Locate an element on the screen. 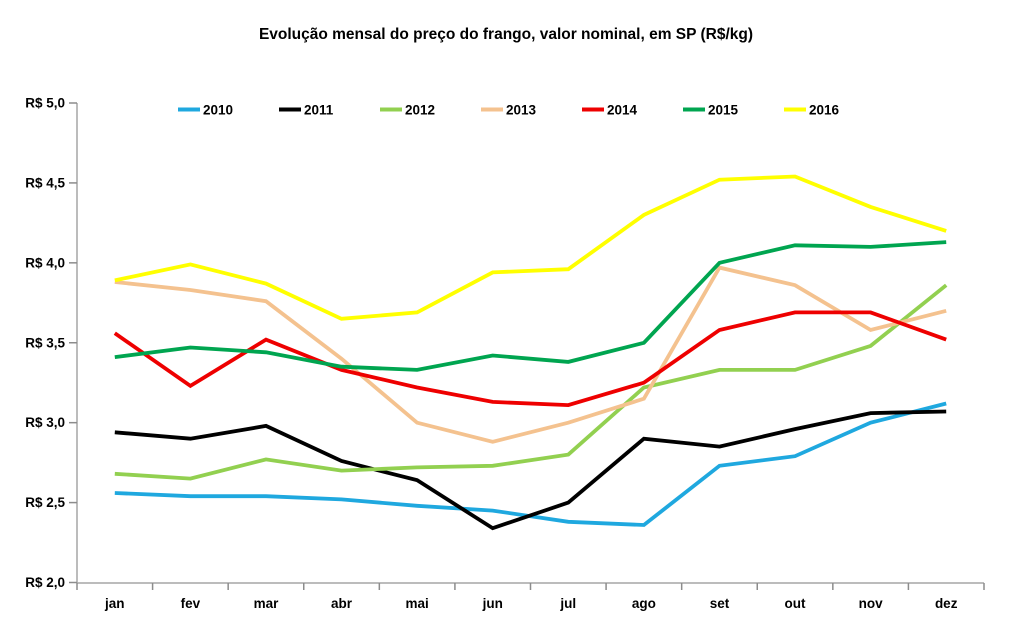 Image resolution: width=1012 pixels, height=631 pixels. x-axis-label-out: out is located at coordinates (795, 603).